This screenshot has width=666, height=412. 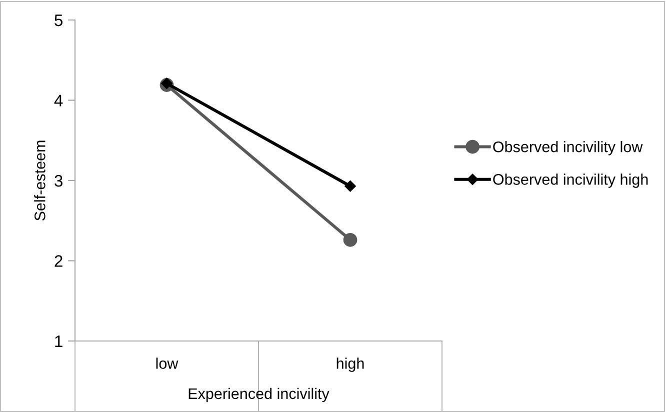 What do you see at coordinates (568, 148) in the screenshot?
I see `legend-label: Observed incivility low` at bounding box center [568, 148].